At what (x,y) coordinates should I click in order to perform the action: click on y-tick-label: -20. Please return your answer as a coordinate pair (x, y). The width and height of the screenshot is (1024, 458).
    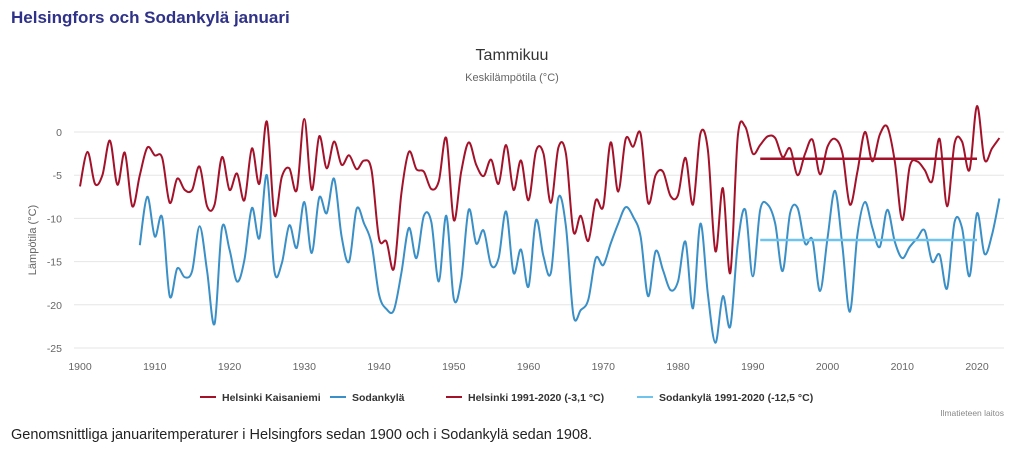
    Looking at the image, I should click on (54, 306).